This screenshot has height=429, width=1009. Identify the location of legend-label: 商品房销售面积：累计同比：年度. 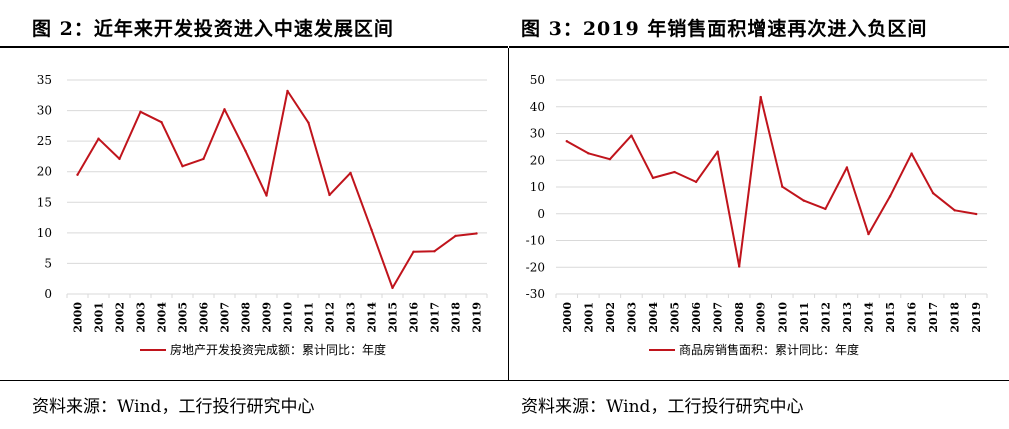
(769, 349).